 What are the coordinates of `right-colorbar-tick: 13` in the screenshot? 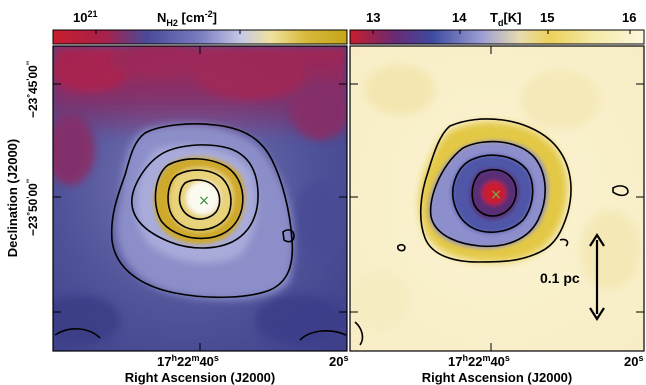 It's located at (373, 17).